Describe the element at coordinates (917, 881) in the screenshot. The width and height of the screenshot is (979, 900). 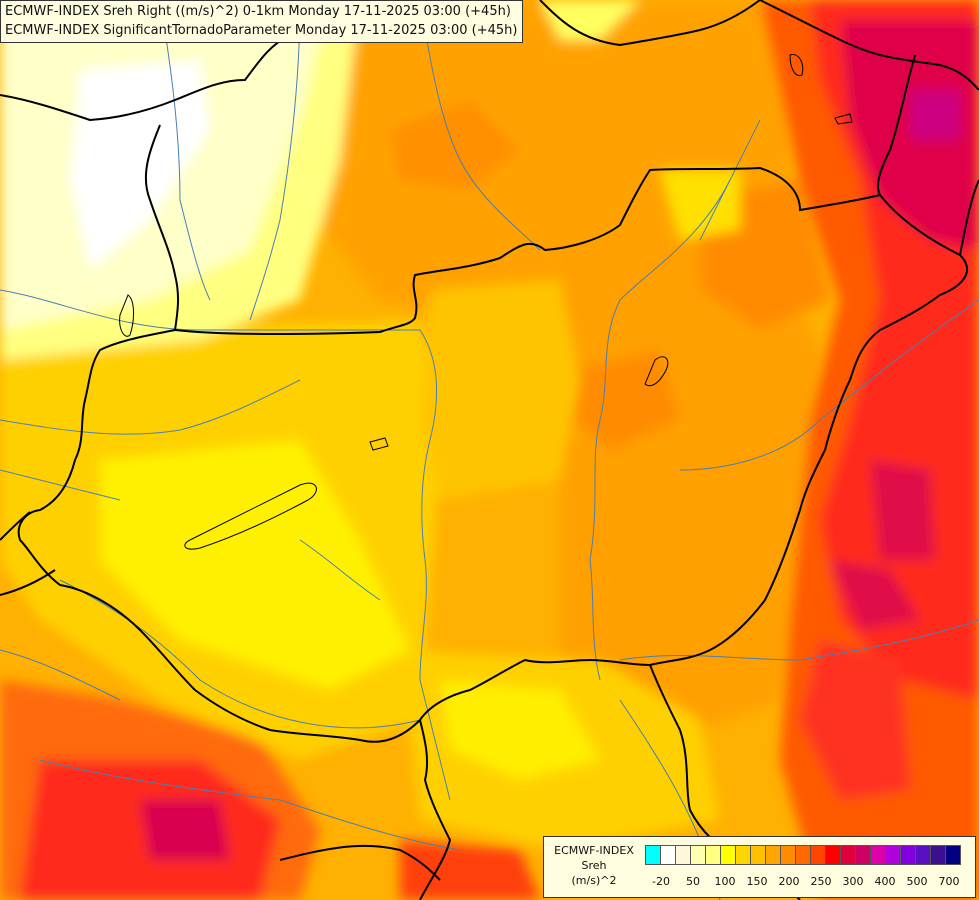
I see `legend-tick-label: 500` at that location.